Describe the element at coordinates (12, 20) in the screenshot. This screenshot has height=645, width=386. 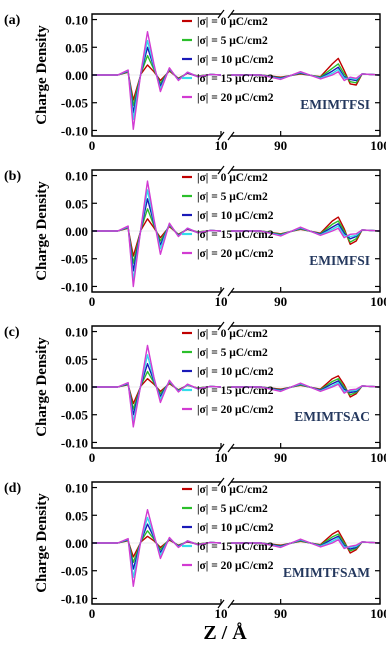
I see `panel-label: (a)` at that location.